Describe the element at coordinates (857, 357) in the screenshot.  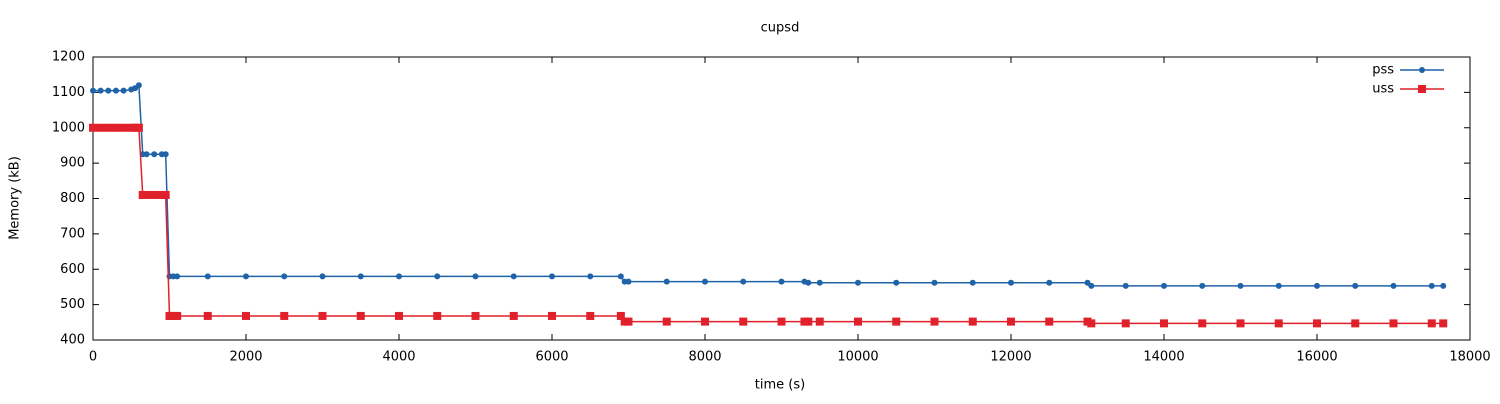
I see `x-tick-label: 10000` at that location.